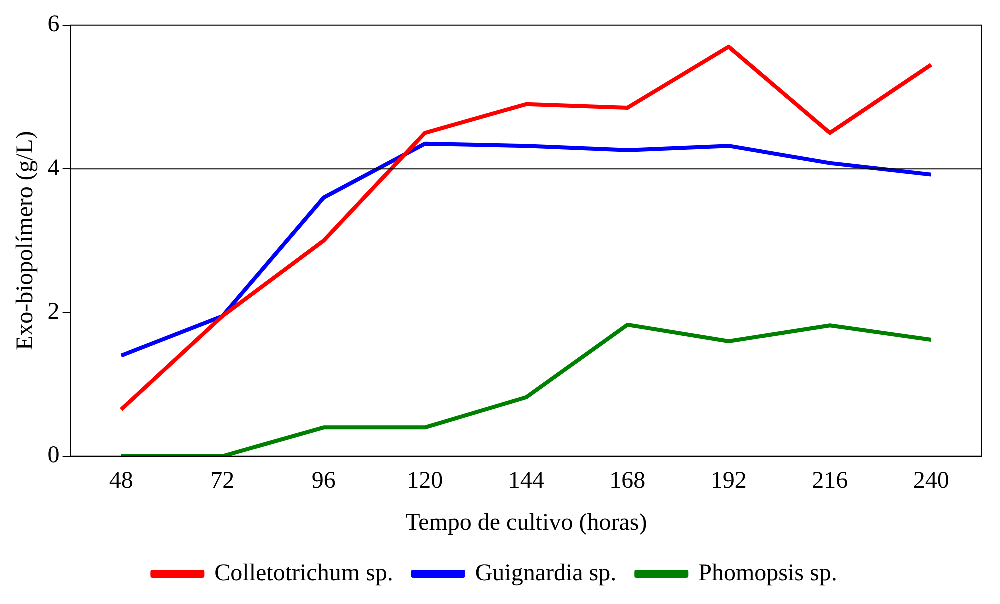 The image size is (1000, 604). What do you see at coordinates (54, 312) in the screenshot?
I see `y-tick-label: 2` at bounding box center [54, 312].